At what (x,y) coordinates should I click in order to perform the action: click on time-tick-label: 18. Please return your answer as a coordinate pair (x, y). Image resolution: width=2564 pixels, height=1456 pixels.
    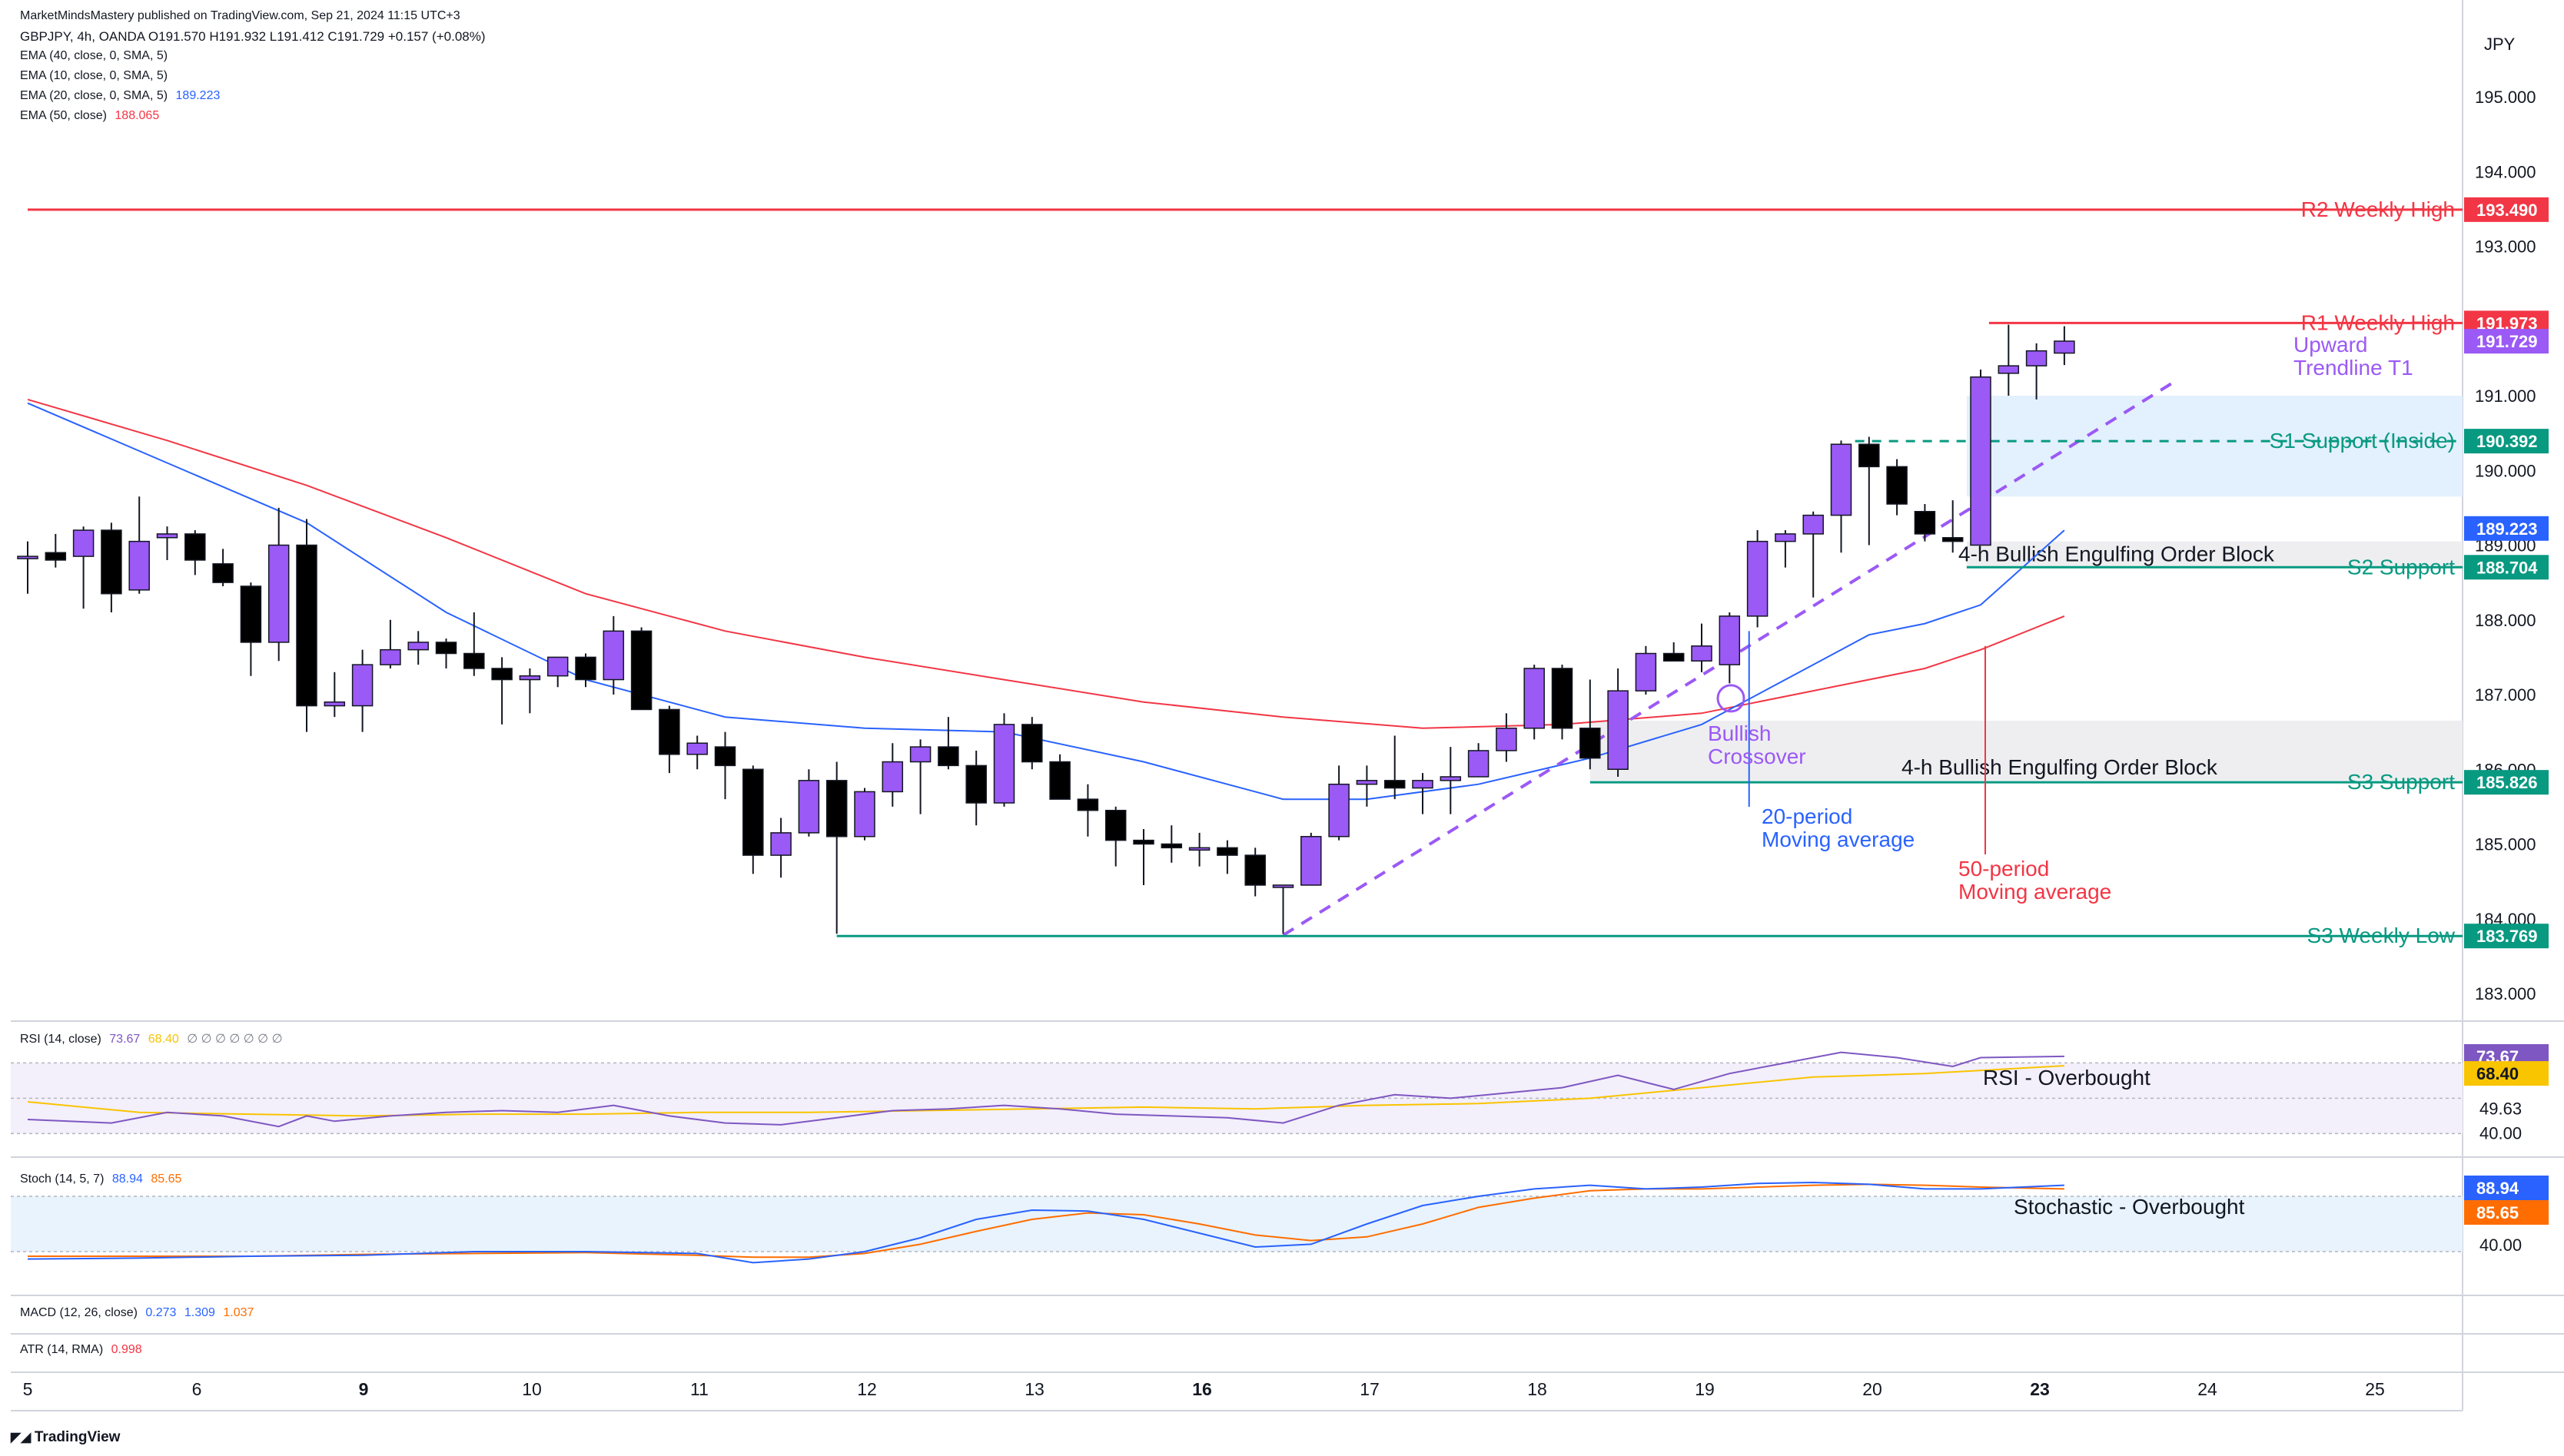
    Looking at the image, I should click on (1537, 1389).